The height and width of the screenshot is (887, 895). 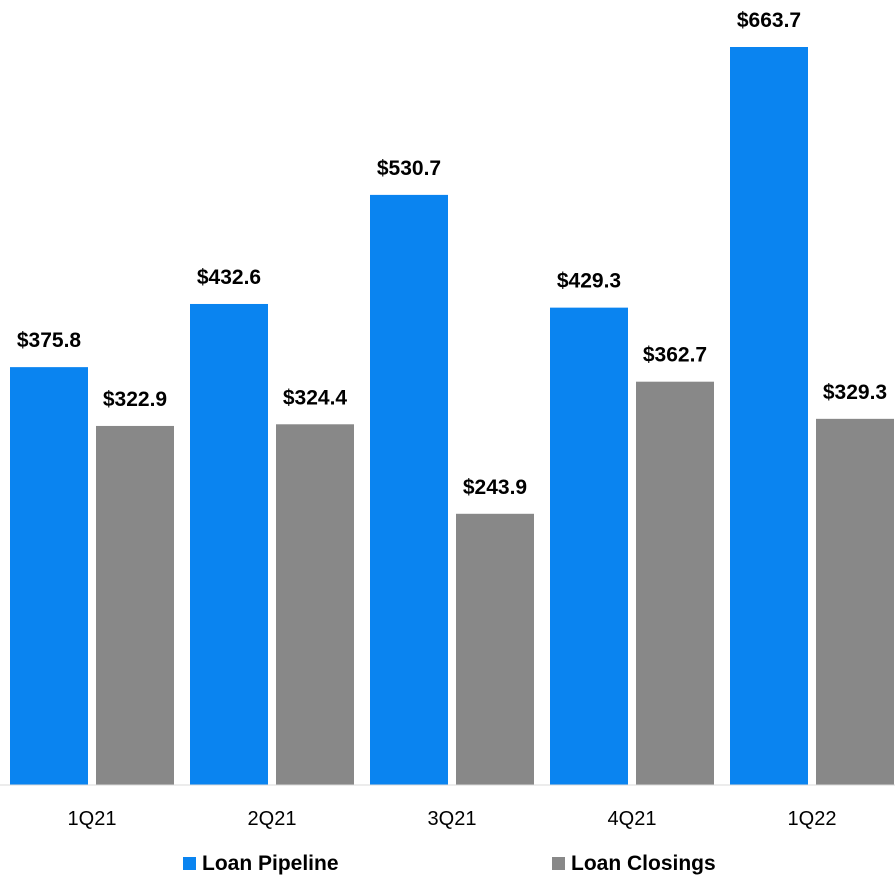 What do you see at coordinates (409, 168) in the screenshot?
I see `data-label-loan-pipeline-3q21: $530.7` at bounding box center [409, 168].